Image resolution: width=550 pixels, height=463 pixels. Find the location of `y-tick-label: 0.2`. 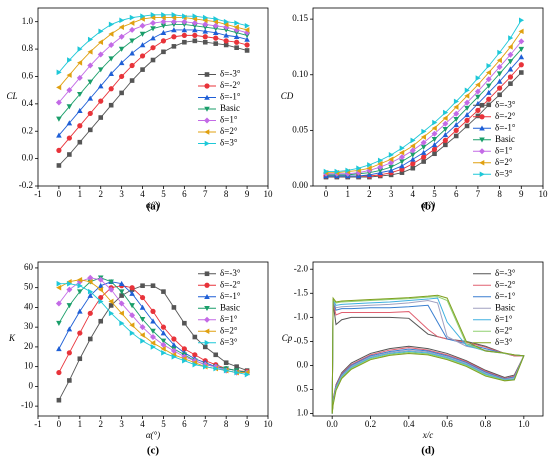

y-tick-label: 0.2 is located at coordinates (27, 130).